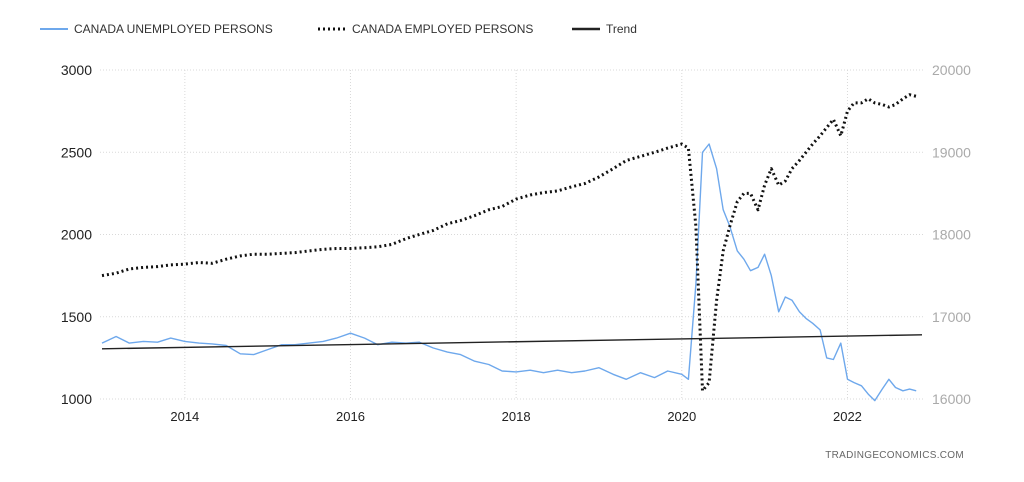 The width and height of the screenshot is (1024, 482). I want to click on series-line-trend, so click(512, 342).